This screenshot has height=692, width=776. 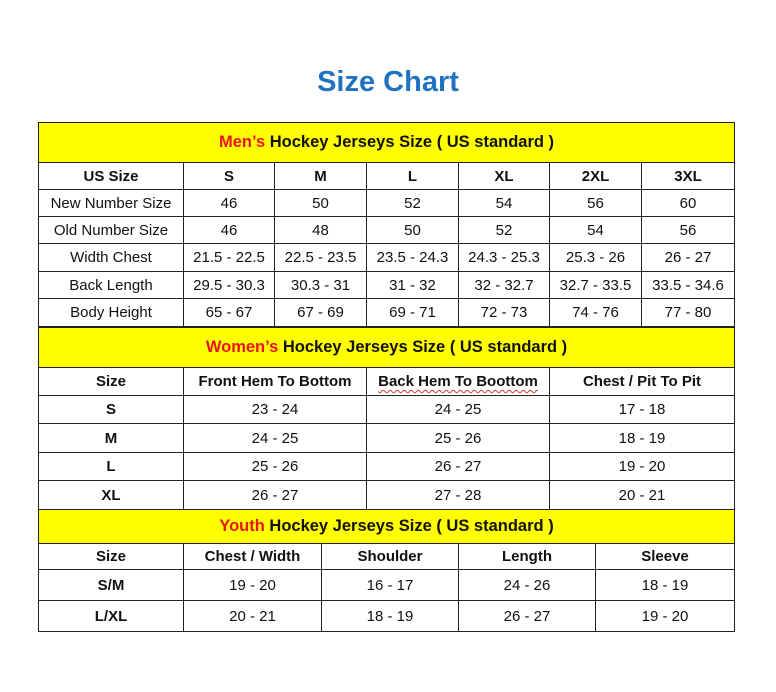 I want to click on column-header-label: Chest / Pit To Pit, so click(x=642, y=381).